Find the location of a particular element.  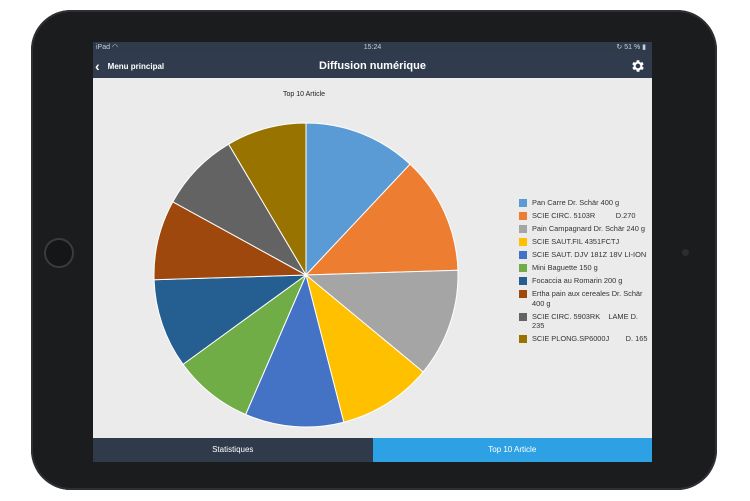

legend-item-9: SCIE CIRC. 5903RK LAME D. 235 is located at coordinates (584, 321).